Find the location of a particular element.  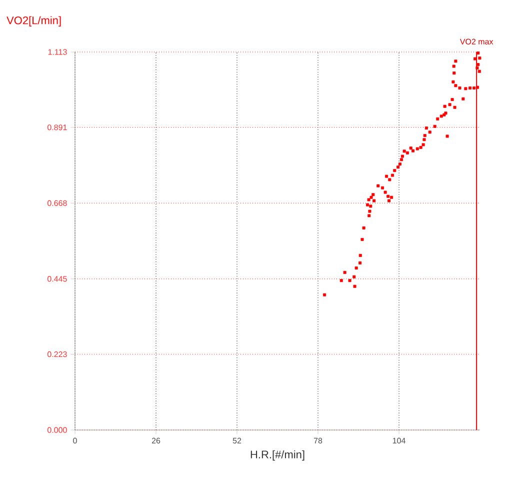

y-axis-title: VO2[L/min] is located at coordinates (33, 21).